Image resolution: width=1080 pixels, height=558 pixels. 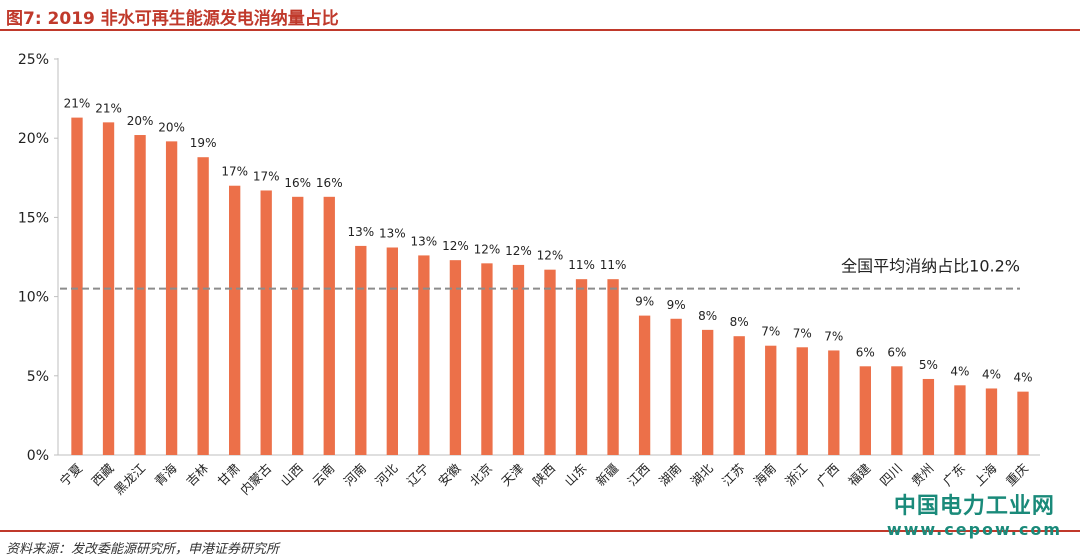 I want to click on x-tick-label: 黑龙江, so click(x=129, y=479).